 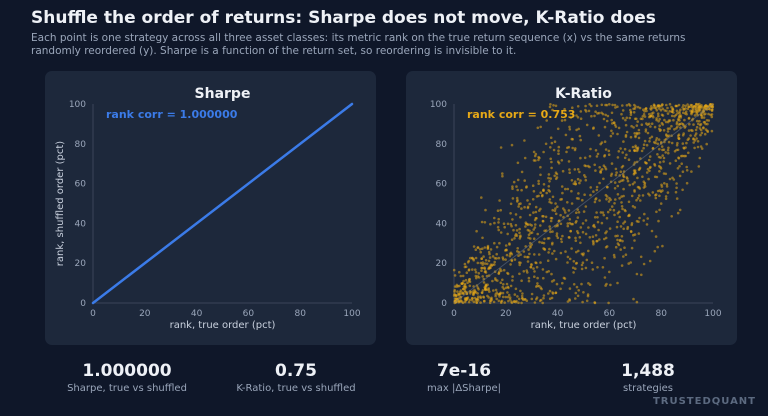 What do you see at coordinates (648, 377) in the screenshot?
I see `stat-strategies: 1,488 strategies` at bounding box center [648, 377].